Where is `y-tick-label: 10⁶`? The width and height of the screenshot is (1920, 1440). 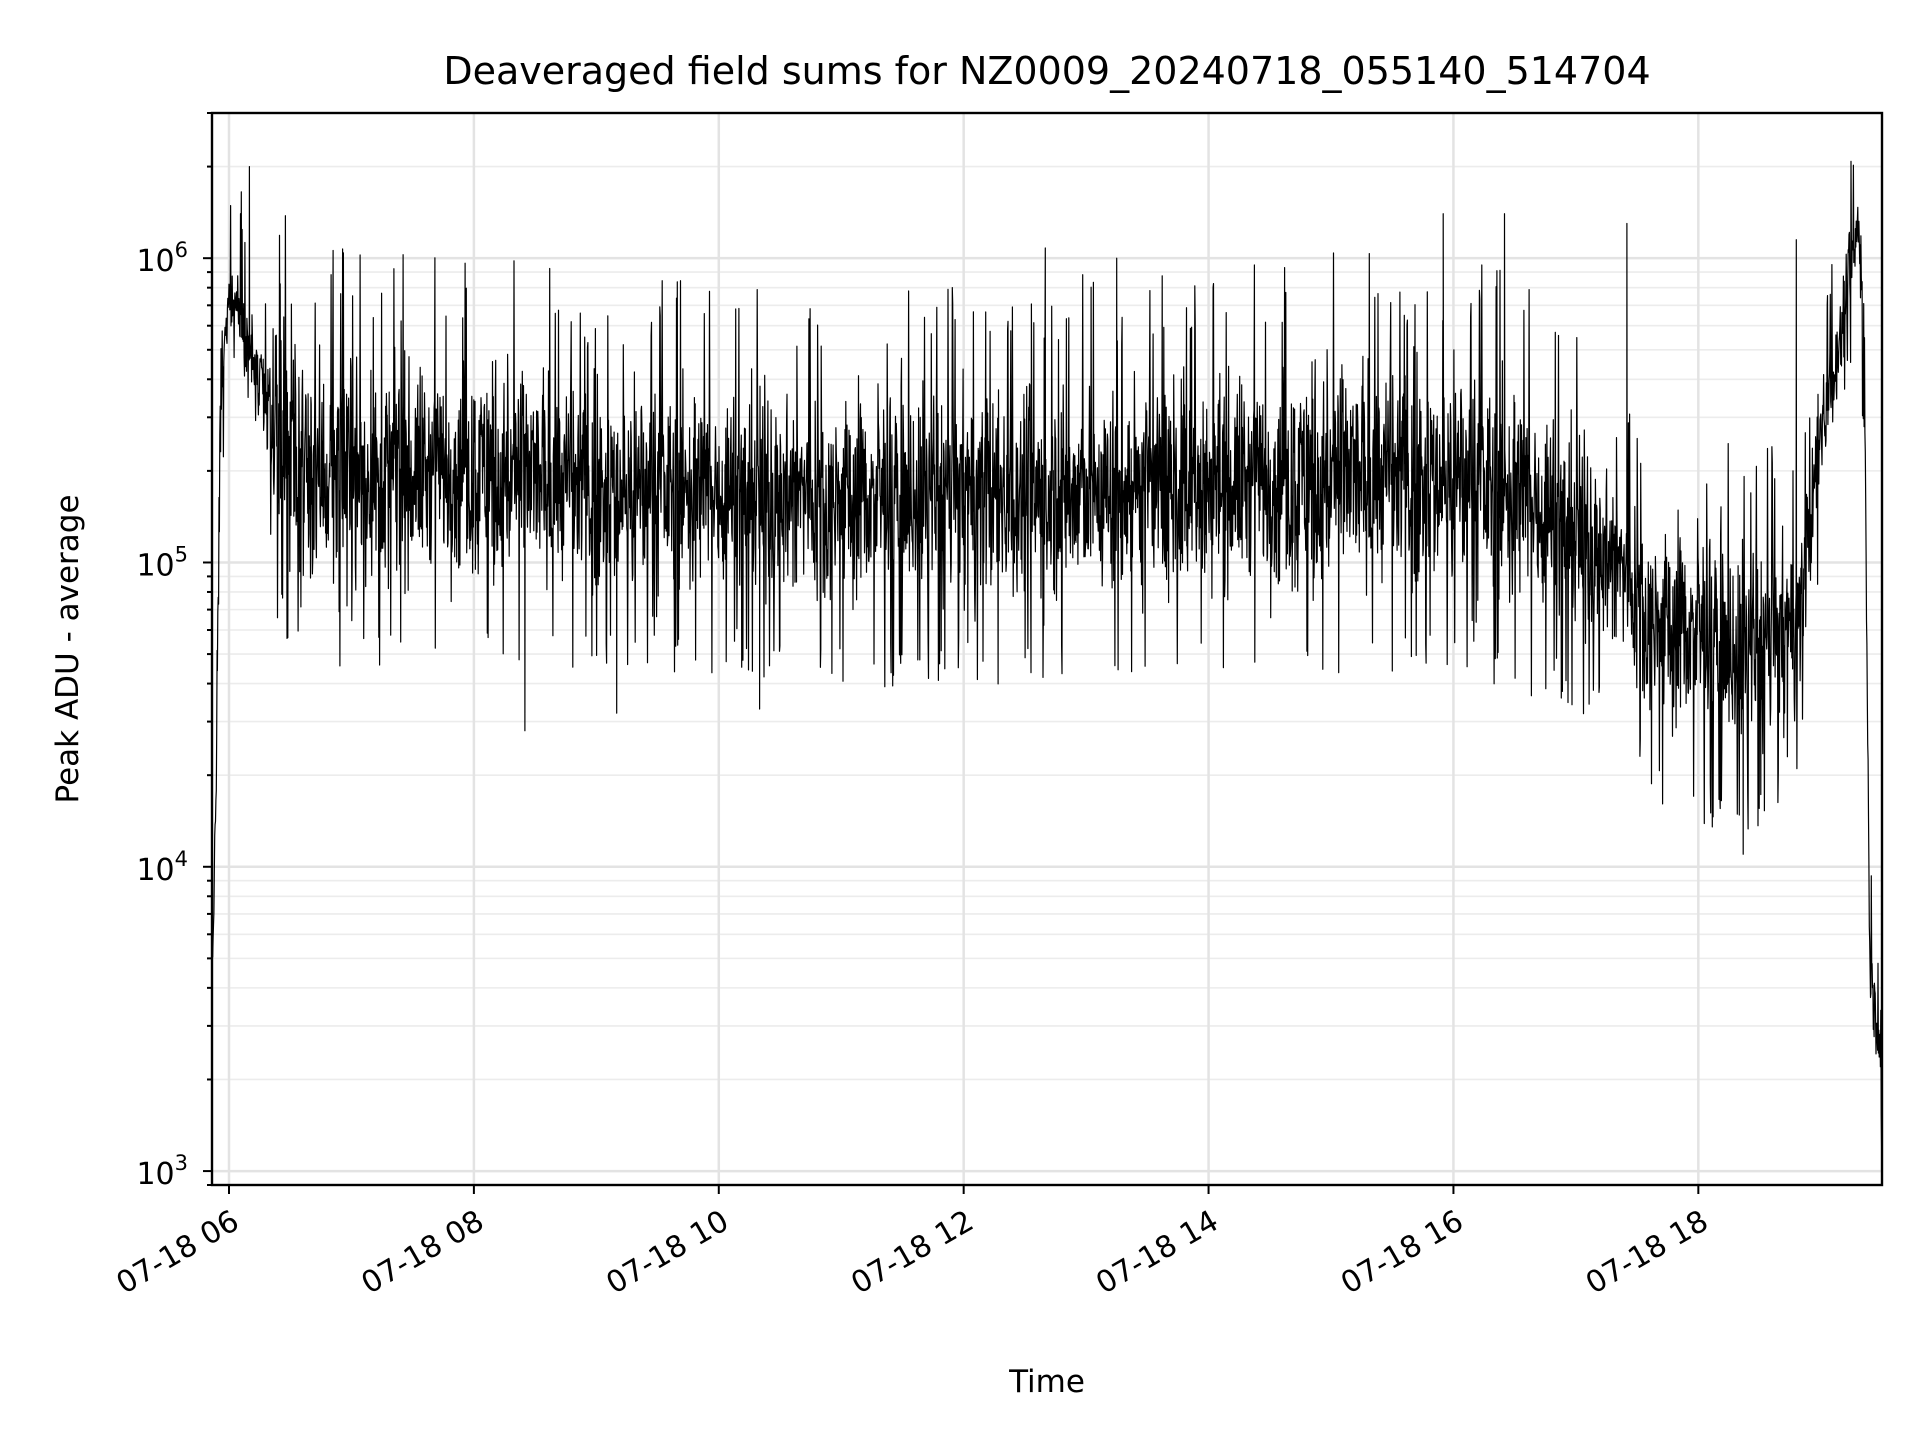
y-tick-label: 10⁶ is located at coordinates (162, 258).